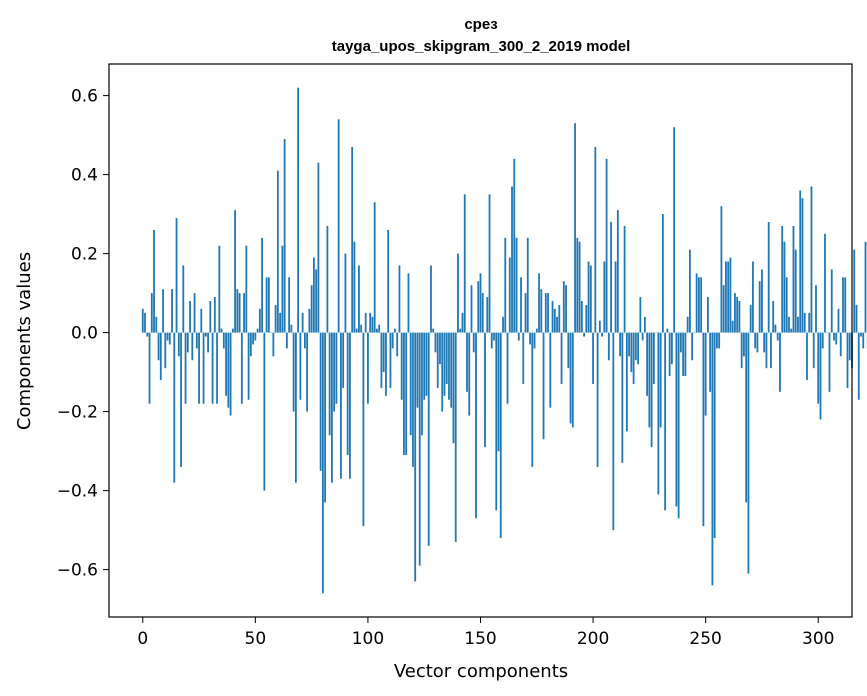 This screenshot has height=696, width=867. Describe the element at coordinates (480, 24) in the screenshot. I see `chart-title: срез` at that location.